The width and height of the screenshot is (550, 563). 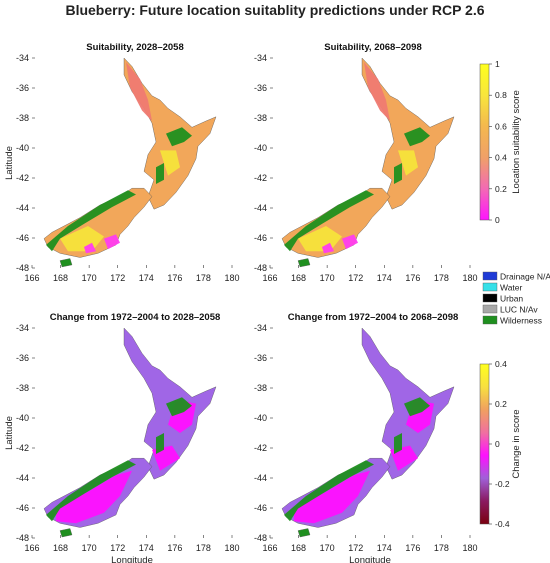 I want to click on y-axis-label: Latitude, so click(x=9, y=163).